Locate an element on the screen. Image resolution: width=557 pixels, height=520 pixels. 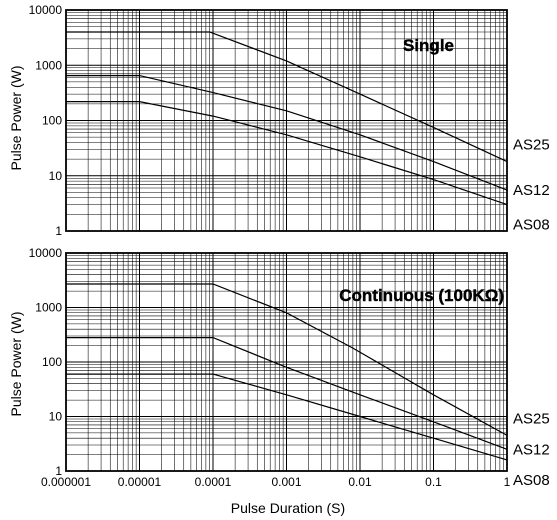
series-line-as08 is located at coordinates (287, 417).